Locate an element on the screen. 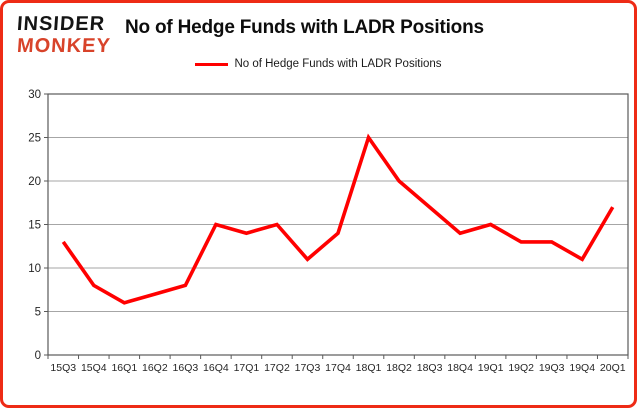 The image size is (637, 408). x-tick-label: 15Q3 is located at coordinates (63, 368).